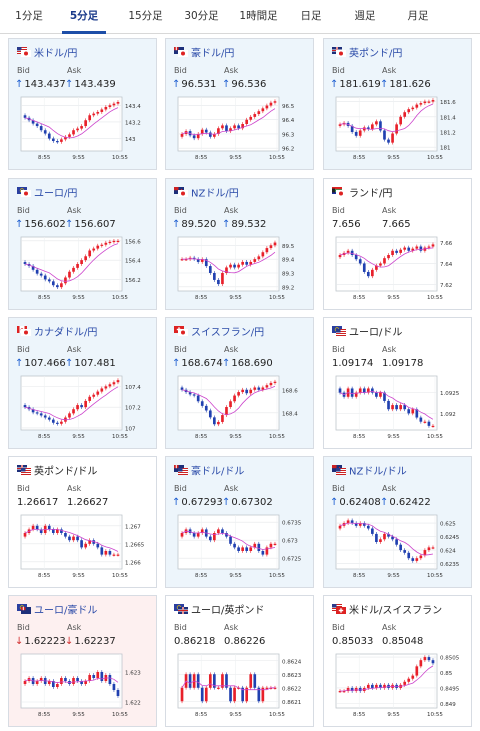  I want to click on tab-5: 1時間足, so click(258, 16).